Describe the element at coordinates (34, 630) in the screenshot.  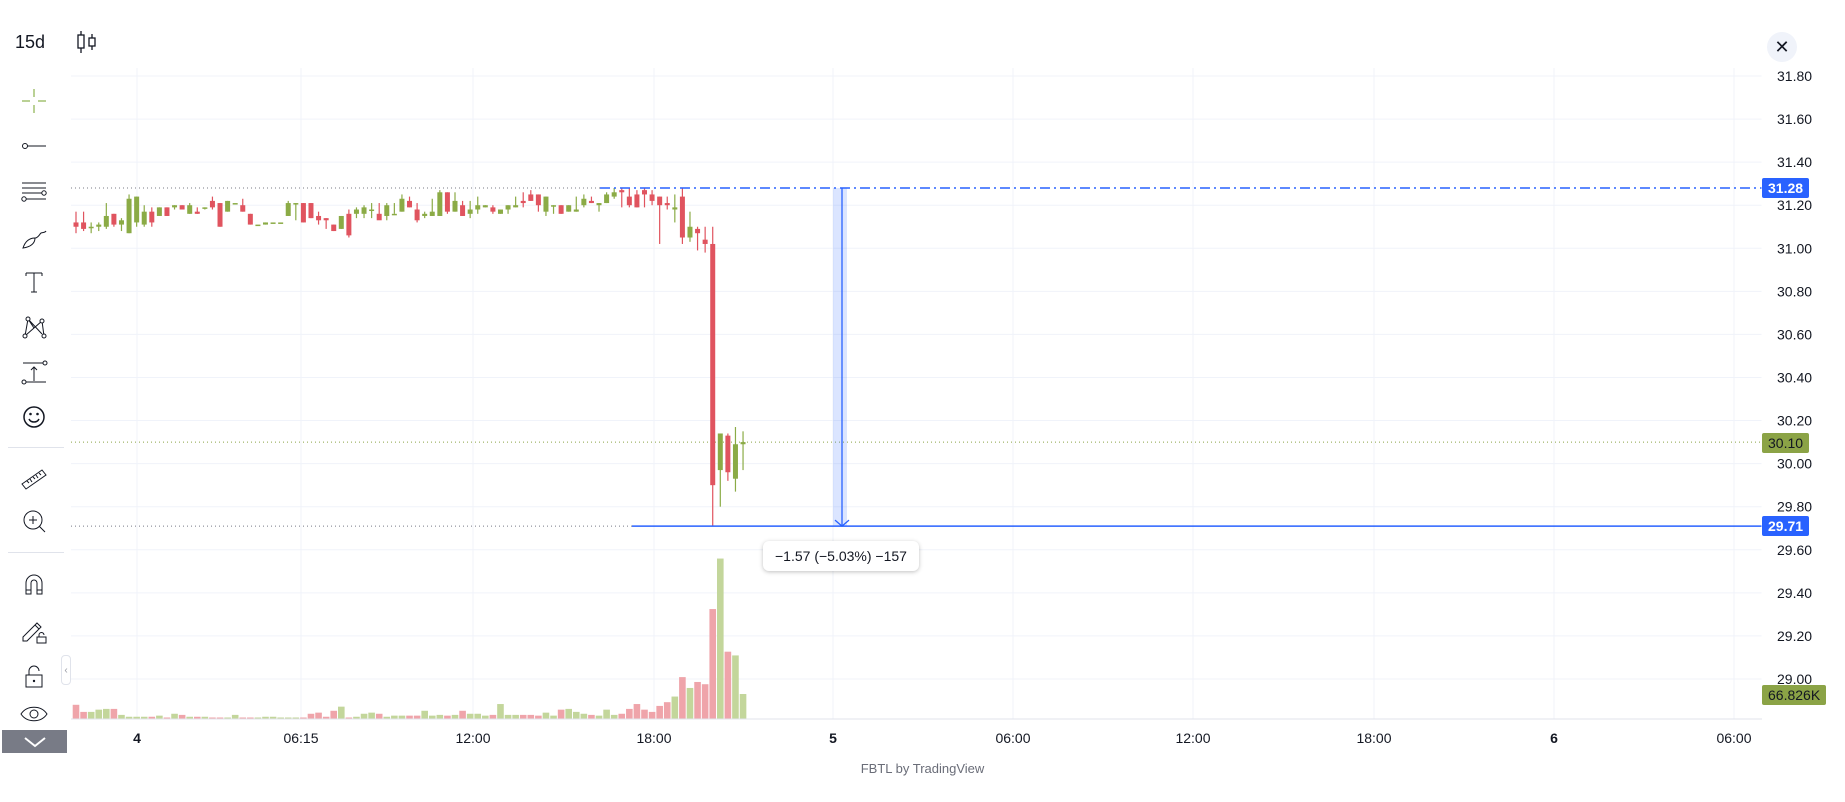
I see `lock-drawing-tool` at that location.